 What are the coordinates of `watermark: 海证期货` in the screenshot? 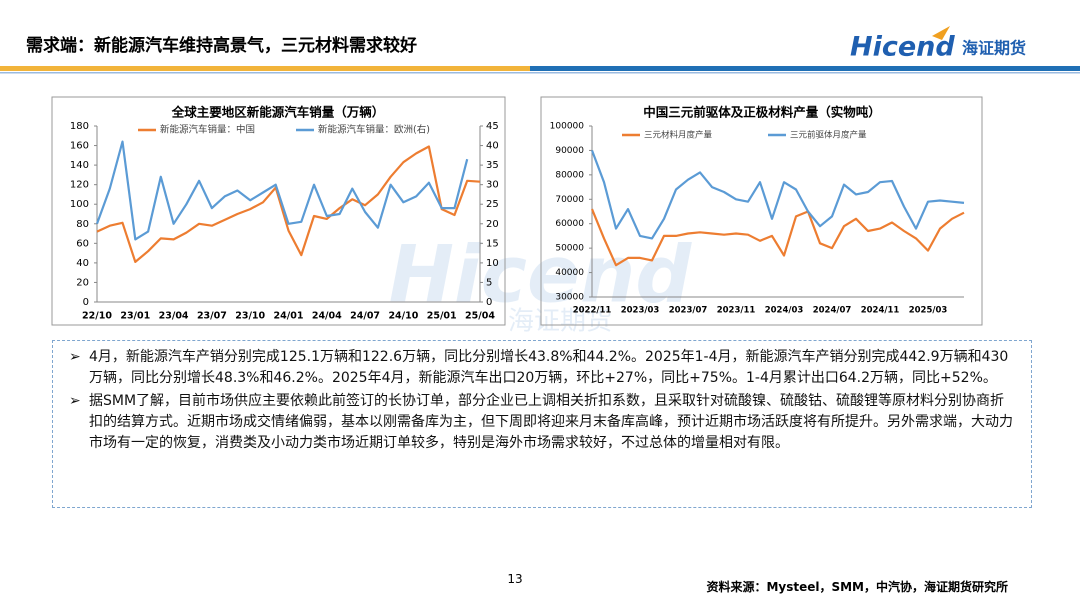 It's located at (560, 322).